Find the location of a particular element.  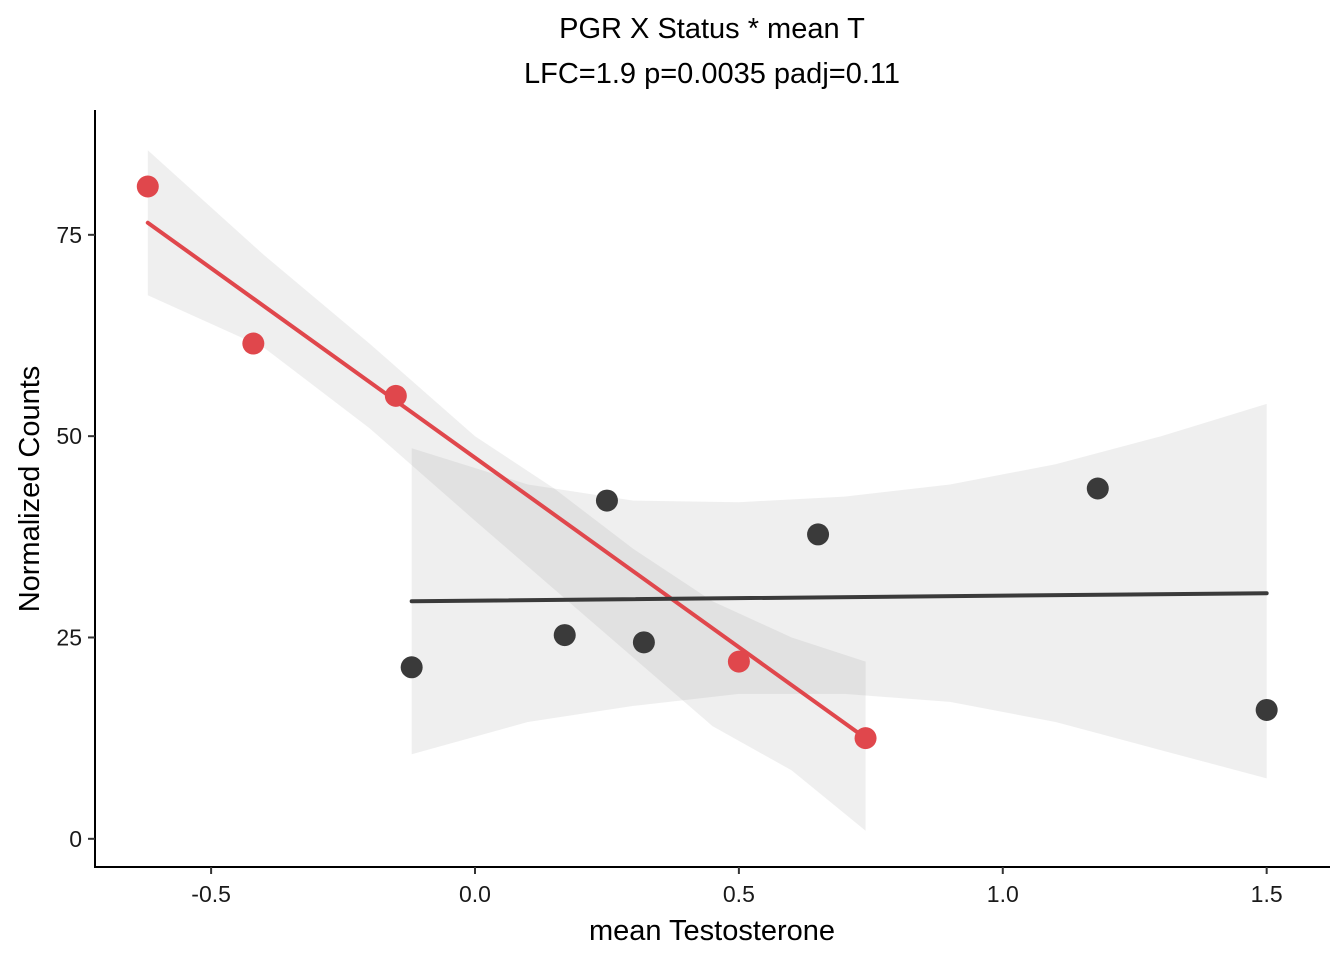

y-axis-label: Normalized Counts is located at coordinates (30, 489).